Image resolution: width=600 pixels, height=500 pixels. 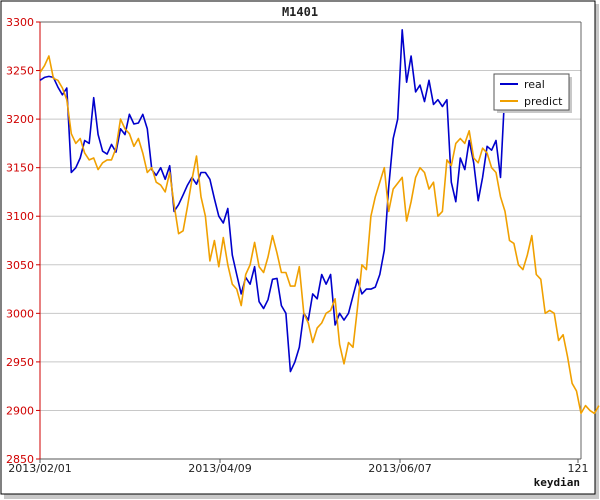 I want to click on chart-title: M1401, so click(x=300, y=12).